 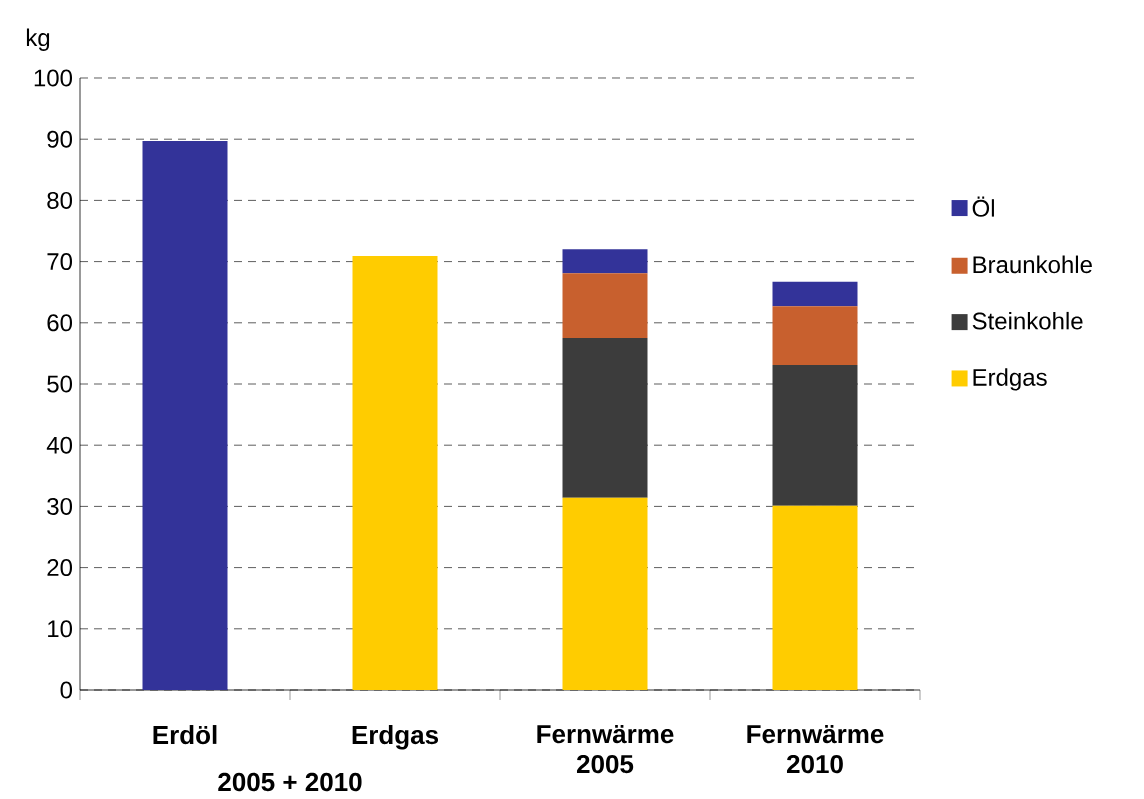 What do you see at coordinates (38, 39) in the screenshot?
I see `y-axis-title: kg` at bounding box center [38, 39].